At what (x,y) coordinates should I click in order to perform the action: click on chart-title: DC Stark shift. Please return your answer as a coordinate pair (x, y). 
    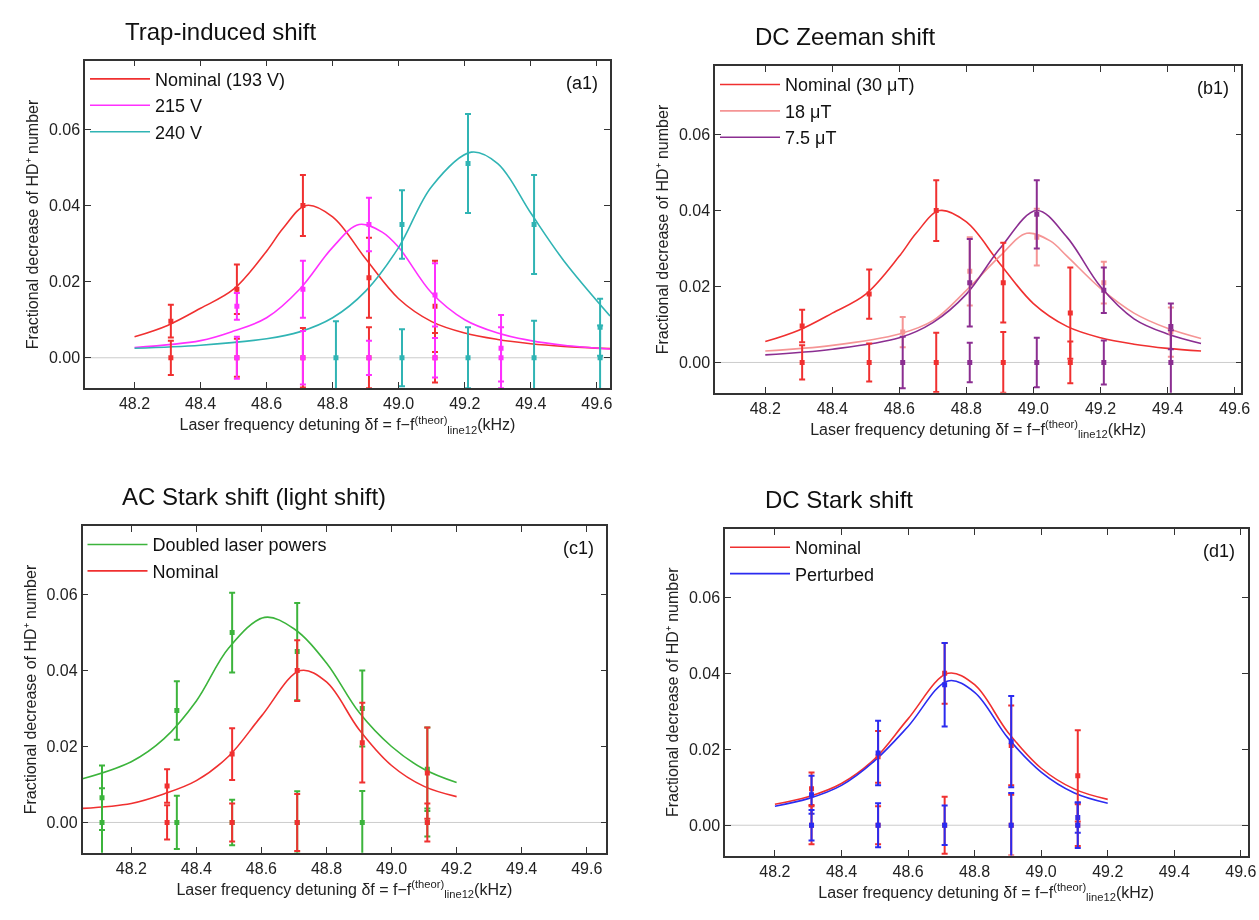
    Looking at the image, I should click on (839, 499).